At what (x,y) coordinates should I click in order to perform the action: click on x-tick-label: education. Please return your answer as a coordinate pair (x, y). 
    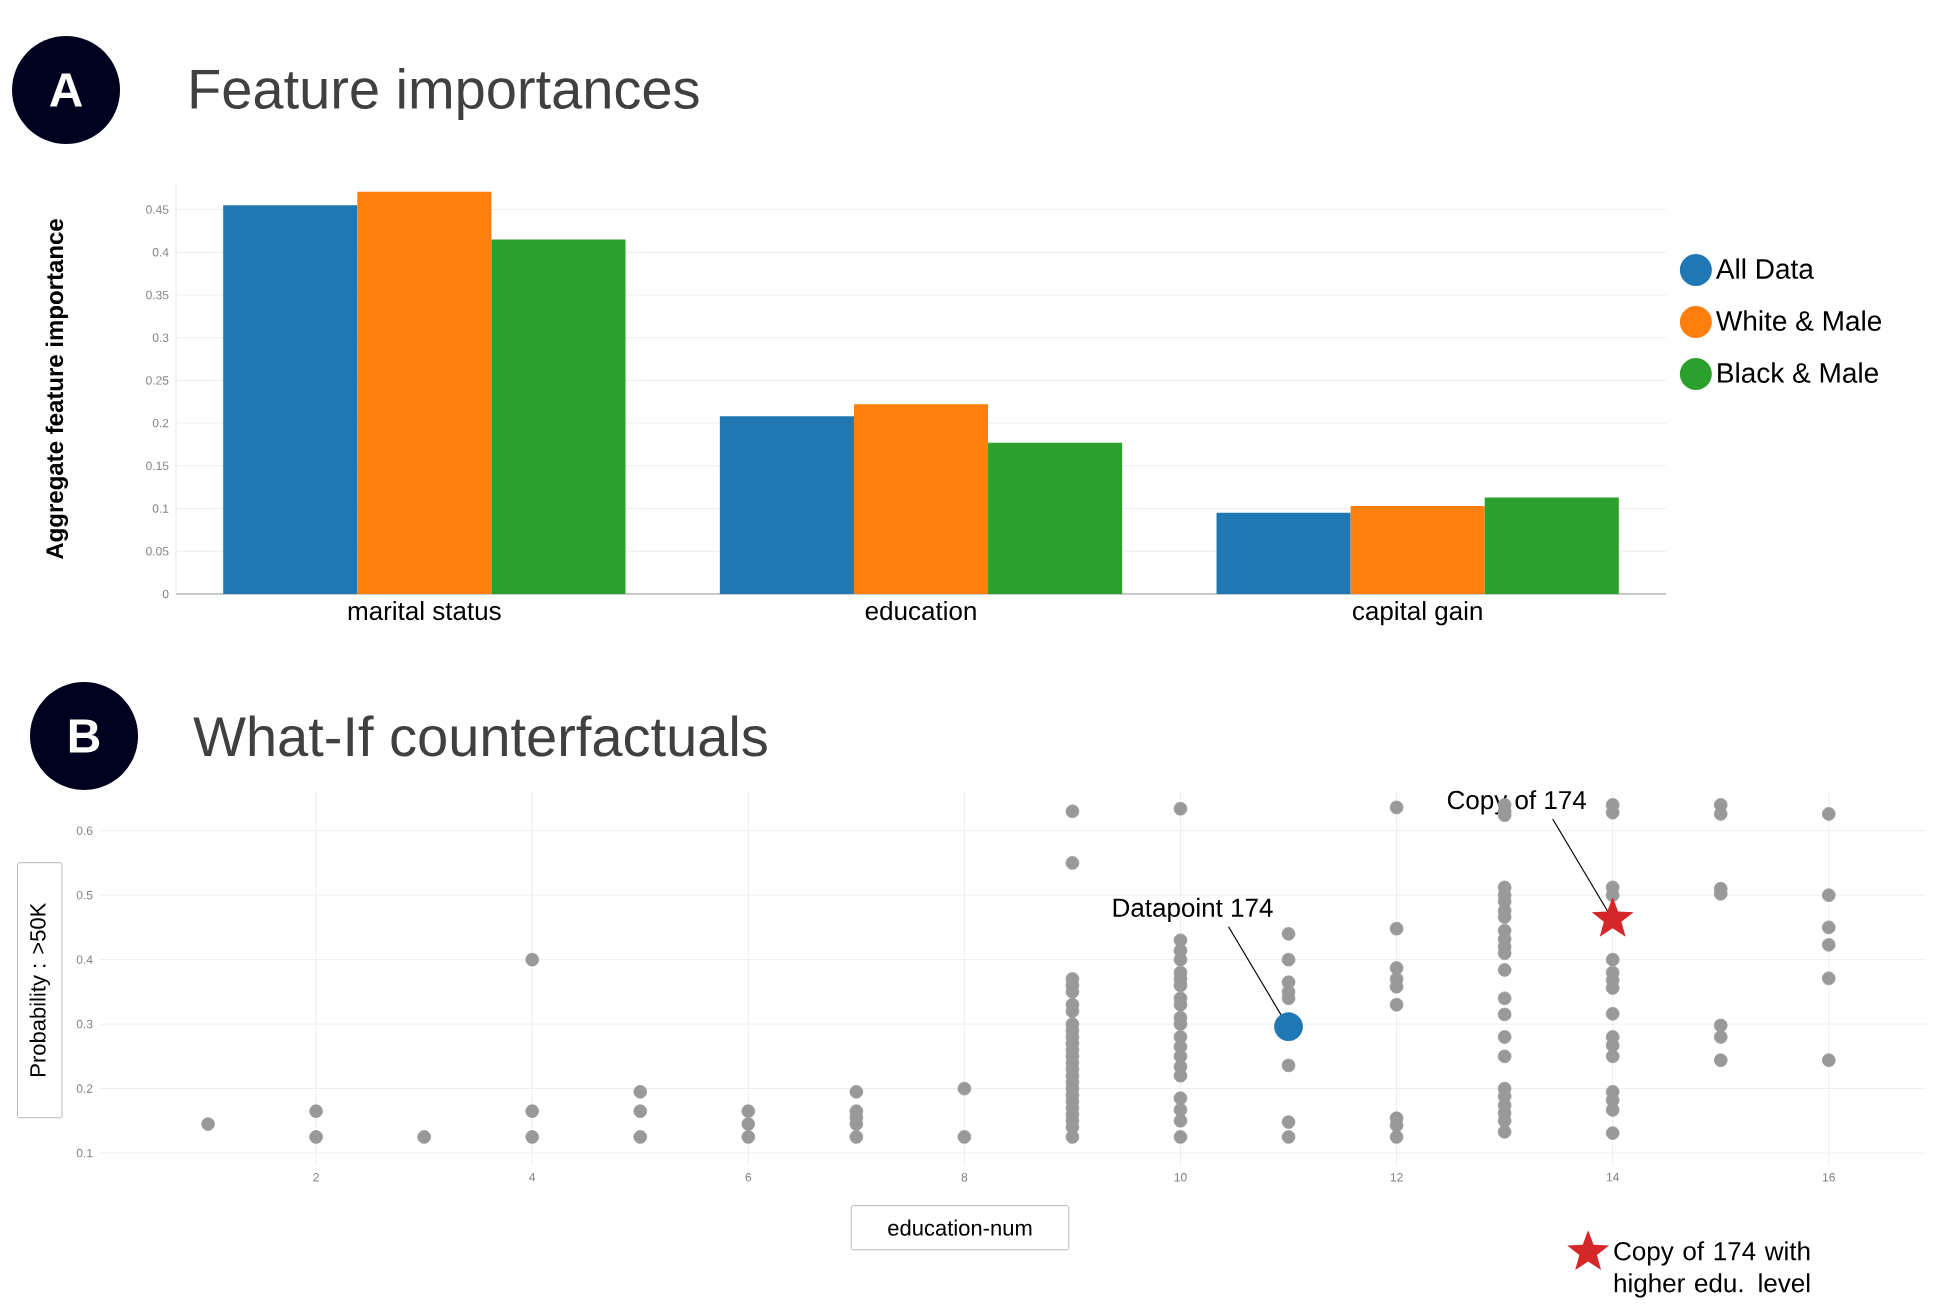
    Looking at the image, I should click on (920, 611).